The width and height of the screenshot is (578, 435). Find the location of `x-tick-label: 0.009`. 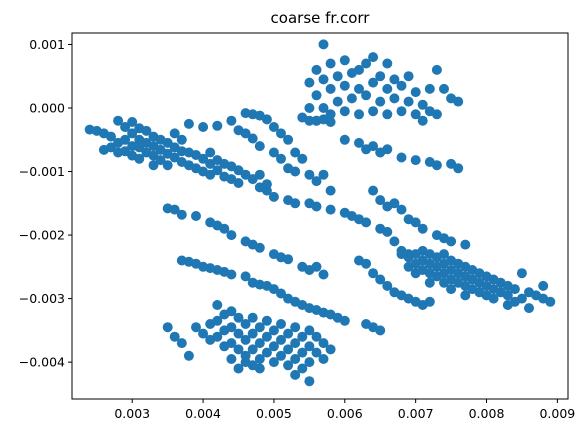

x-tick-label: 0.009 is located at coordinates (557, 413).